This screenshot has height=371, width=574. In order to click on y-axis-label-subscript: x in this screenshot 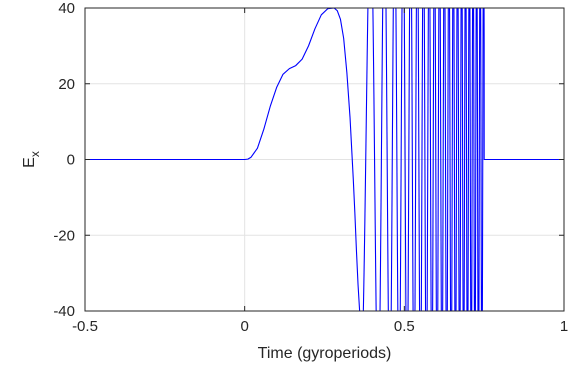, I will do `click(35, 154)`.